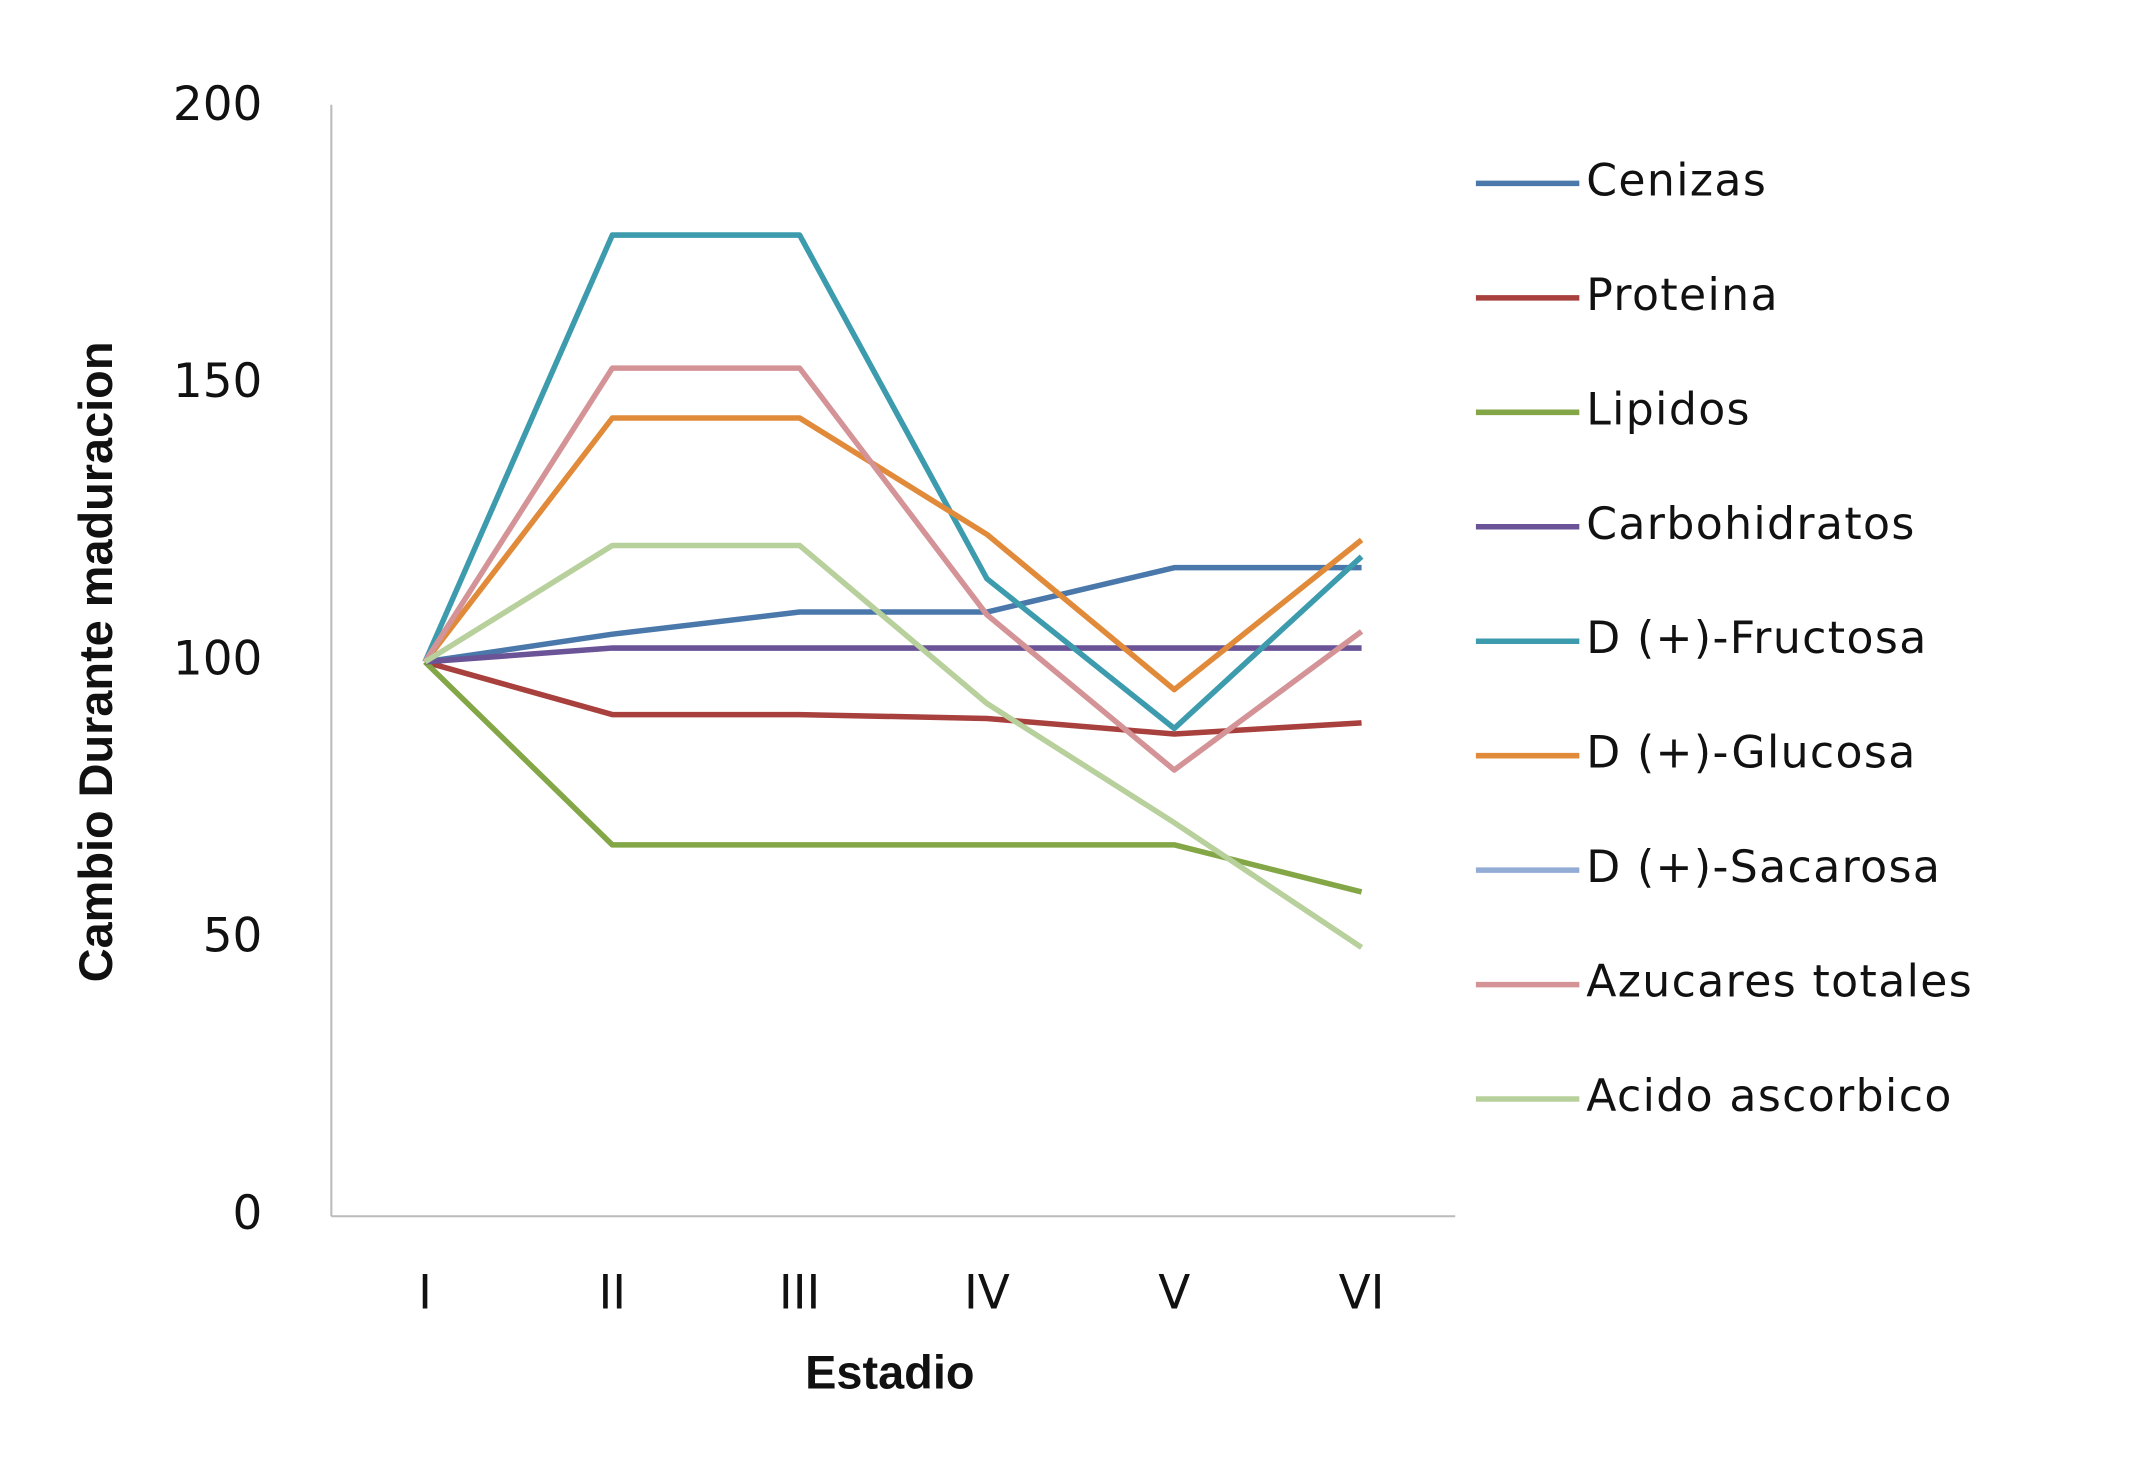  What do you see at coordinates (612, 1293) in the screenshot?
I see `x-tick-label: II` at bounding box center [612, 1293].